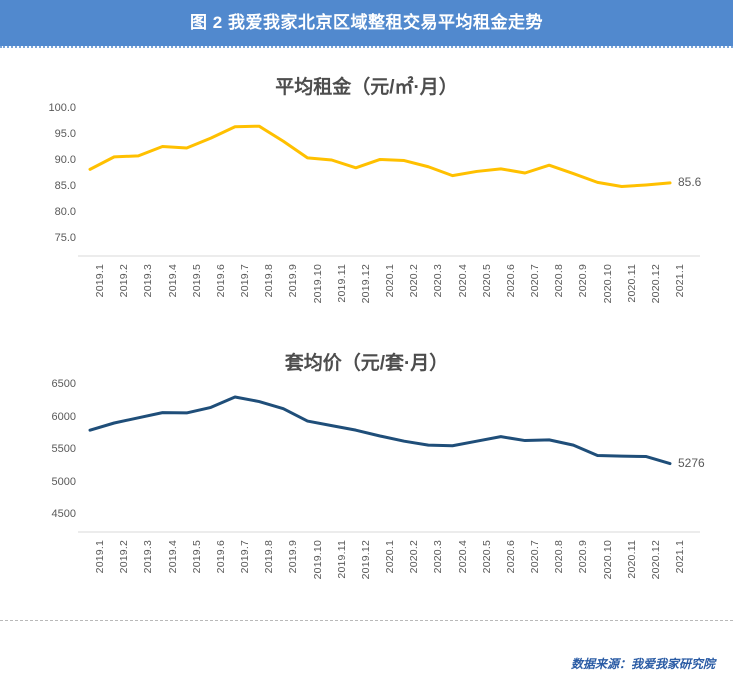 The height and width of the screenshot is (676, 733). Describe the element at coordinates (63, 384) in the screenshot. I see `y-axis-tick-label: 6500` at that location.